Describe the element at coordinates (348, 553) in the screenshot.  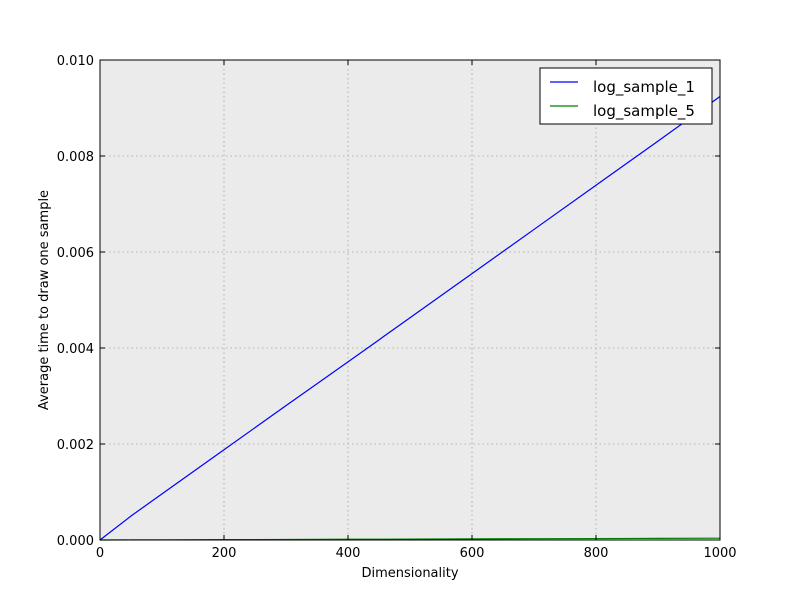
I see `x-tick-label: 400` at that location.